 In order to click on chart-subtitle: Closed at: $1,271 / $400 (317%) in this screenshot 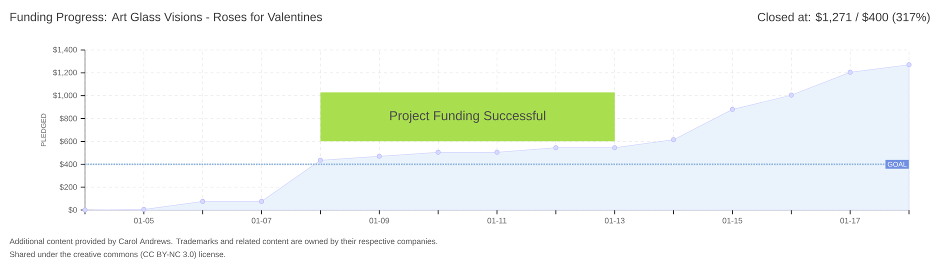, I will do `click(844, 18)`.